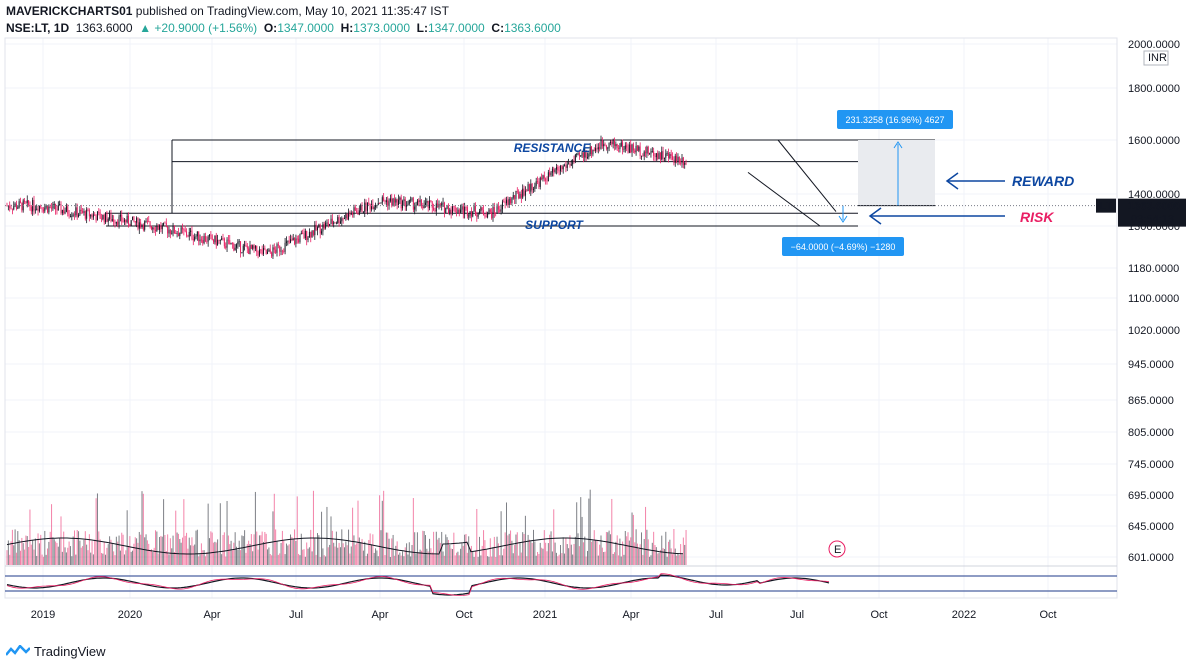 This screenshot has width=1200, height=663. Describe the element at coordinates (1106, 207) in the screenshot. I see `symbol-tag-label: LT` at that location.